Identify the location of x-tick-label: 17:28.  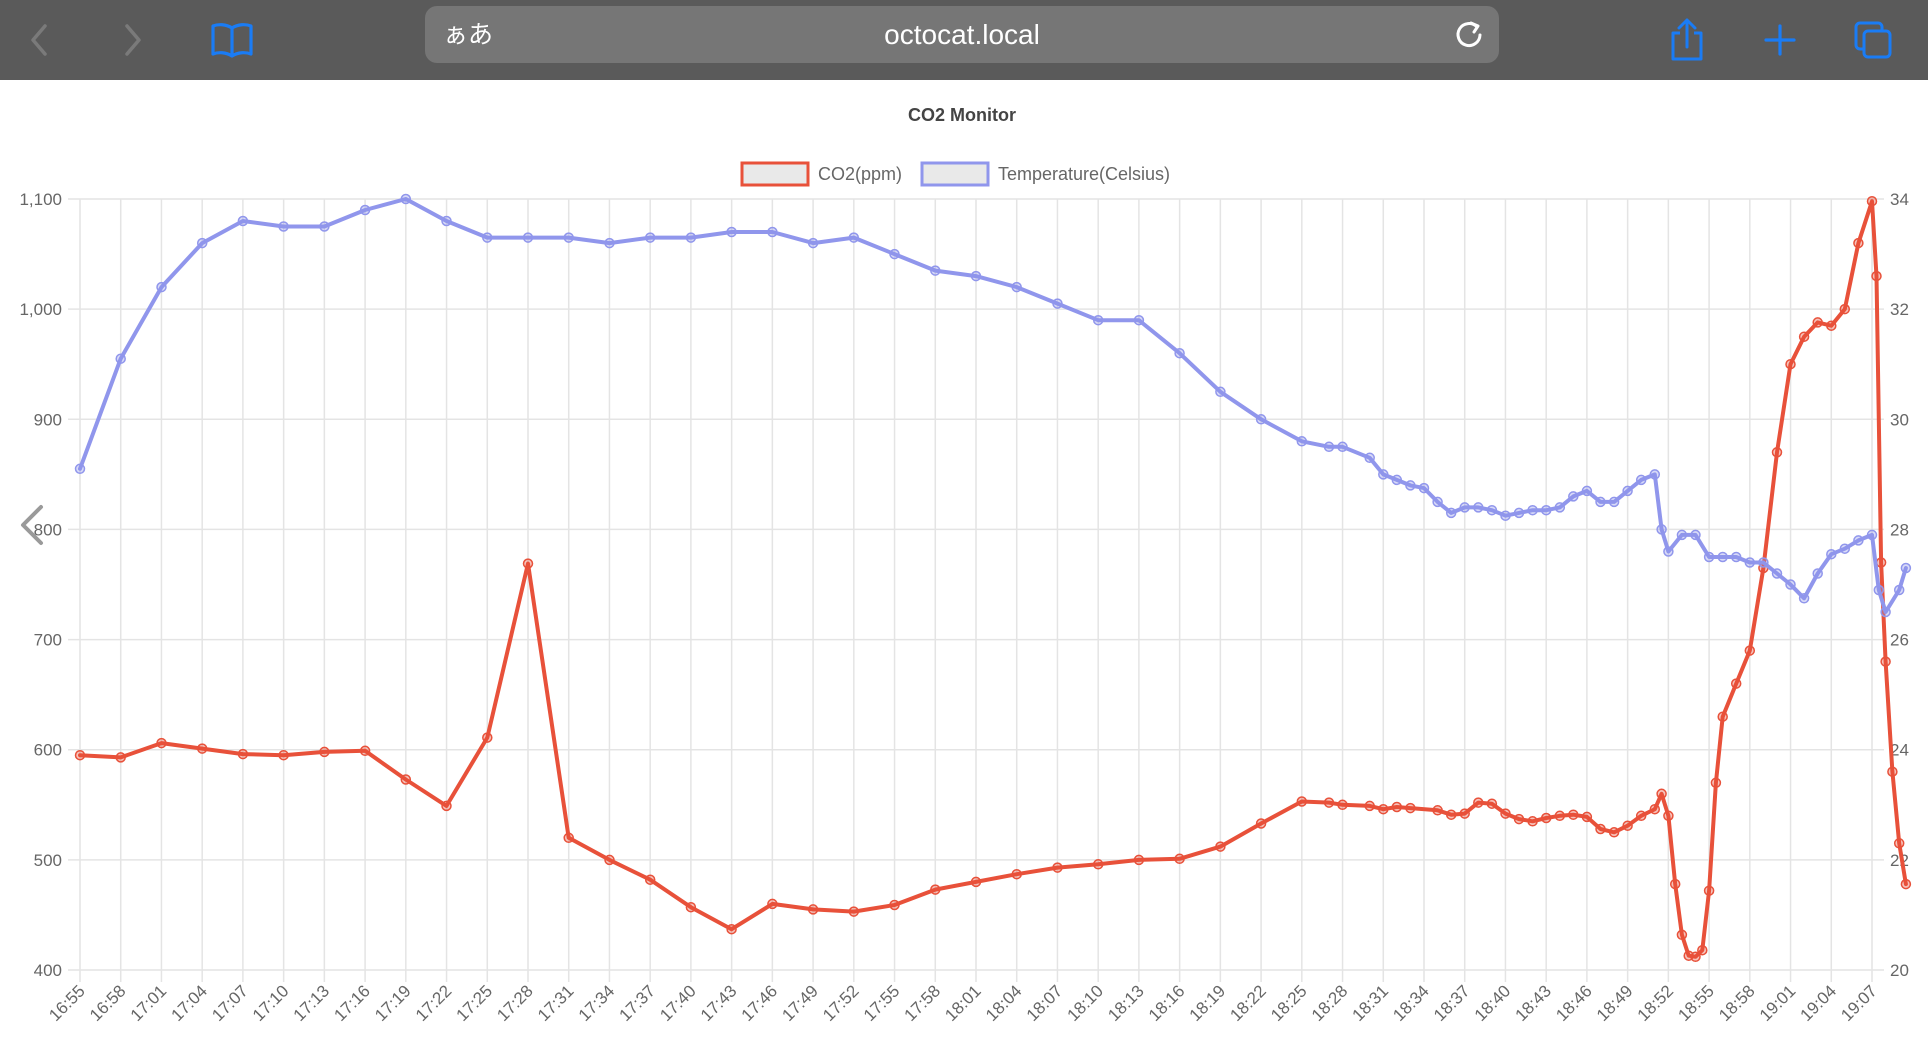
(515, 1003).